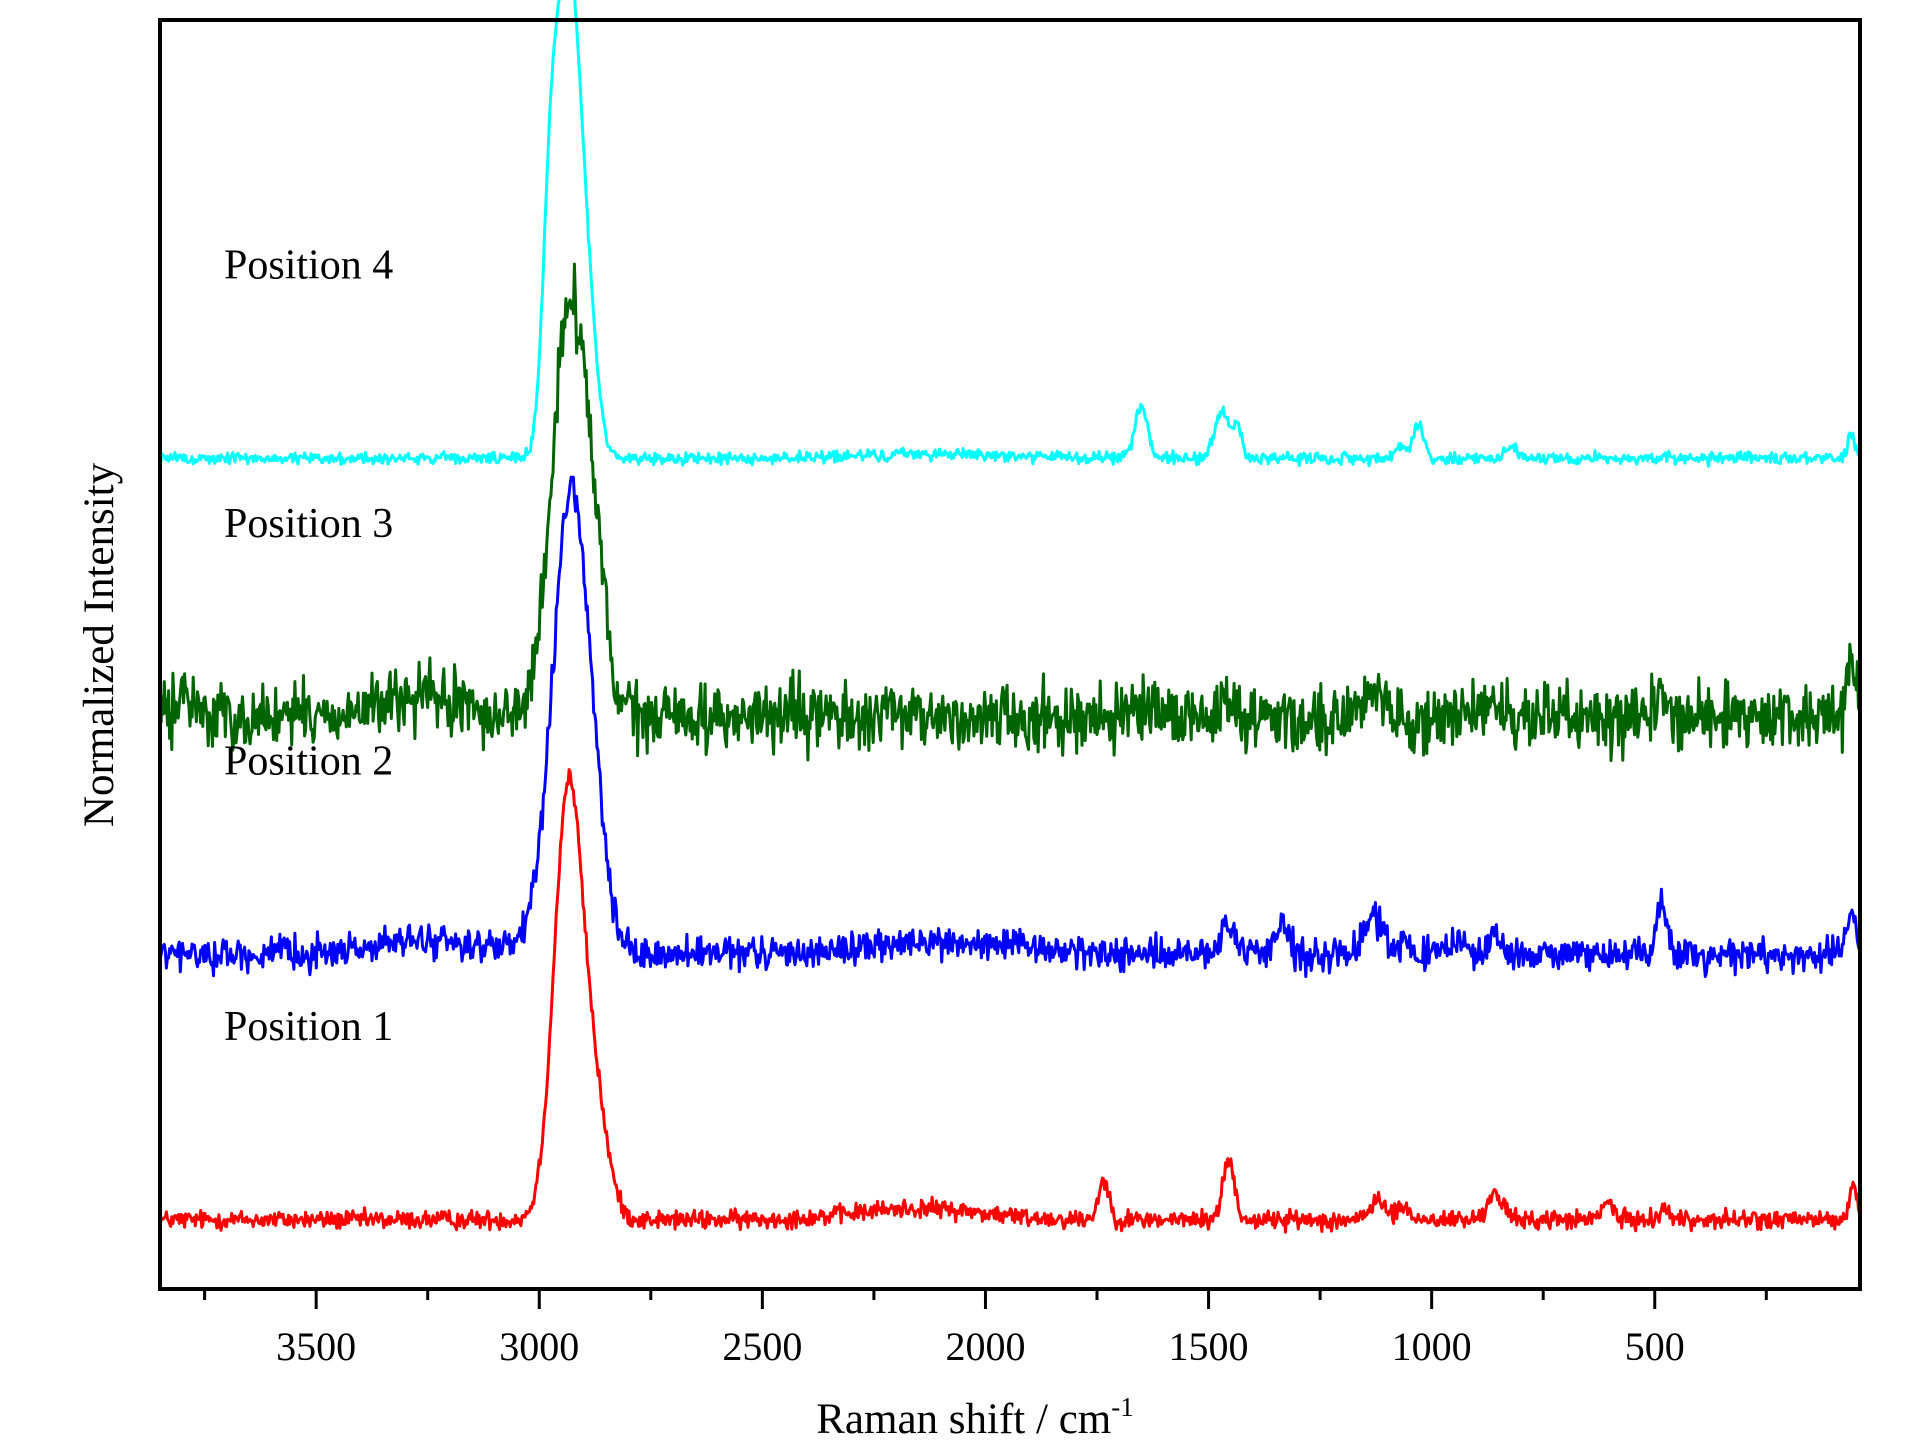 The image size is (1919, 1444). What do you see at coordinates (963, 1417) in the screenshot?
I see `x-axis-title-main: Raman shift / cm` at bounding box center [963, 1417].